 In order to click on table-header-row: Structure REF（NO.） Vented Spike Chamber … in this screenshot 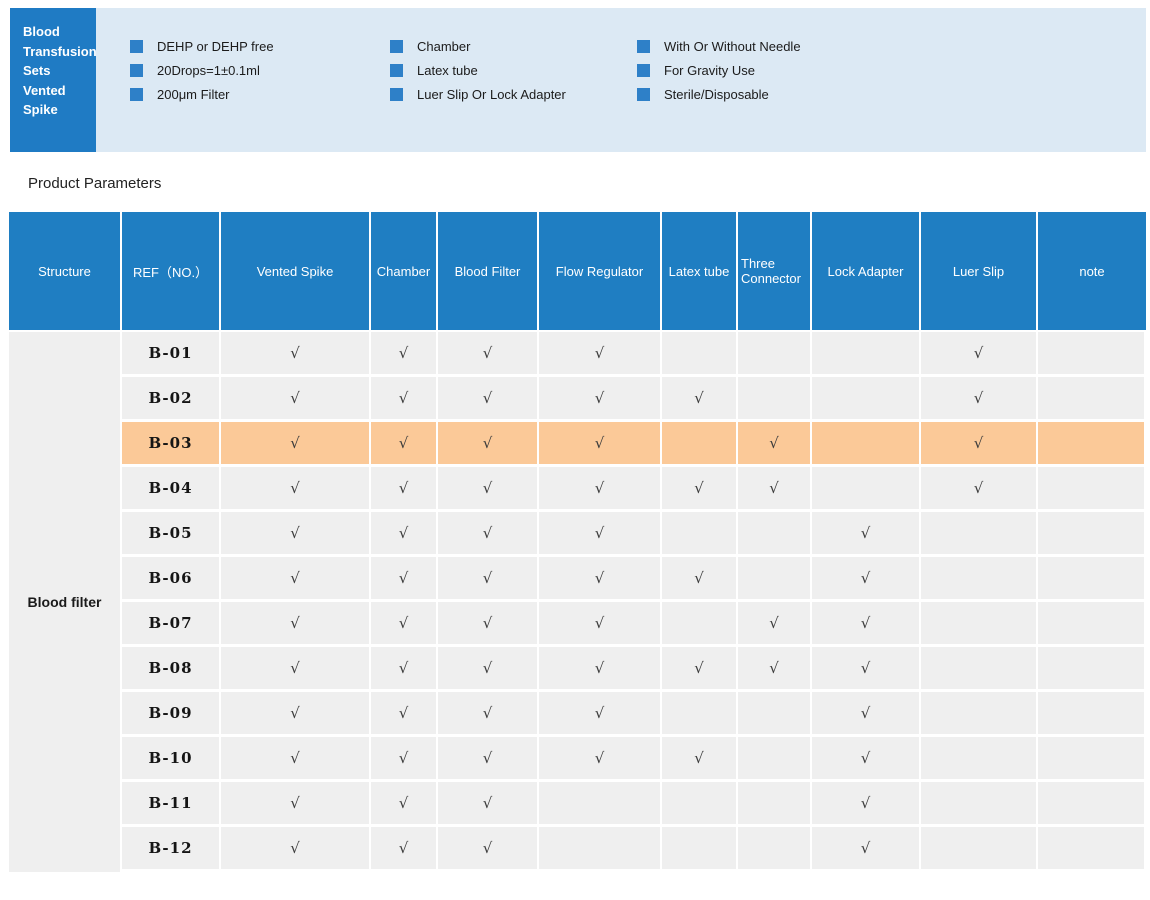, I will do `click(577, 271)`.